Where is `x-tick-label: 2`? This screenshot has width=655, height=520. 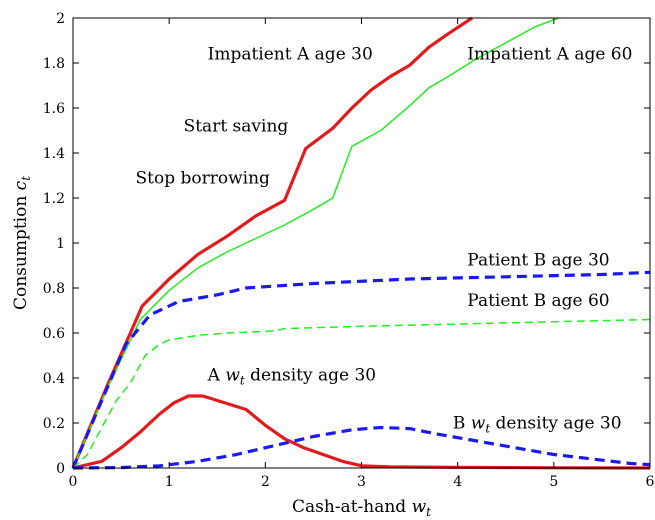
x-tick-label: 2 is located at coordinates (265, 482).